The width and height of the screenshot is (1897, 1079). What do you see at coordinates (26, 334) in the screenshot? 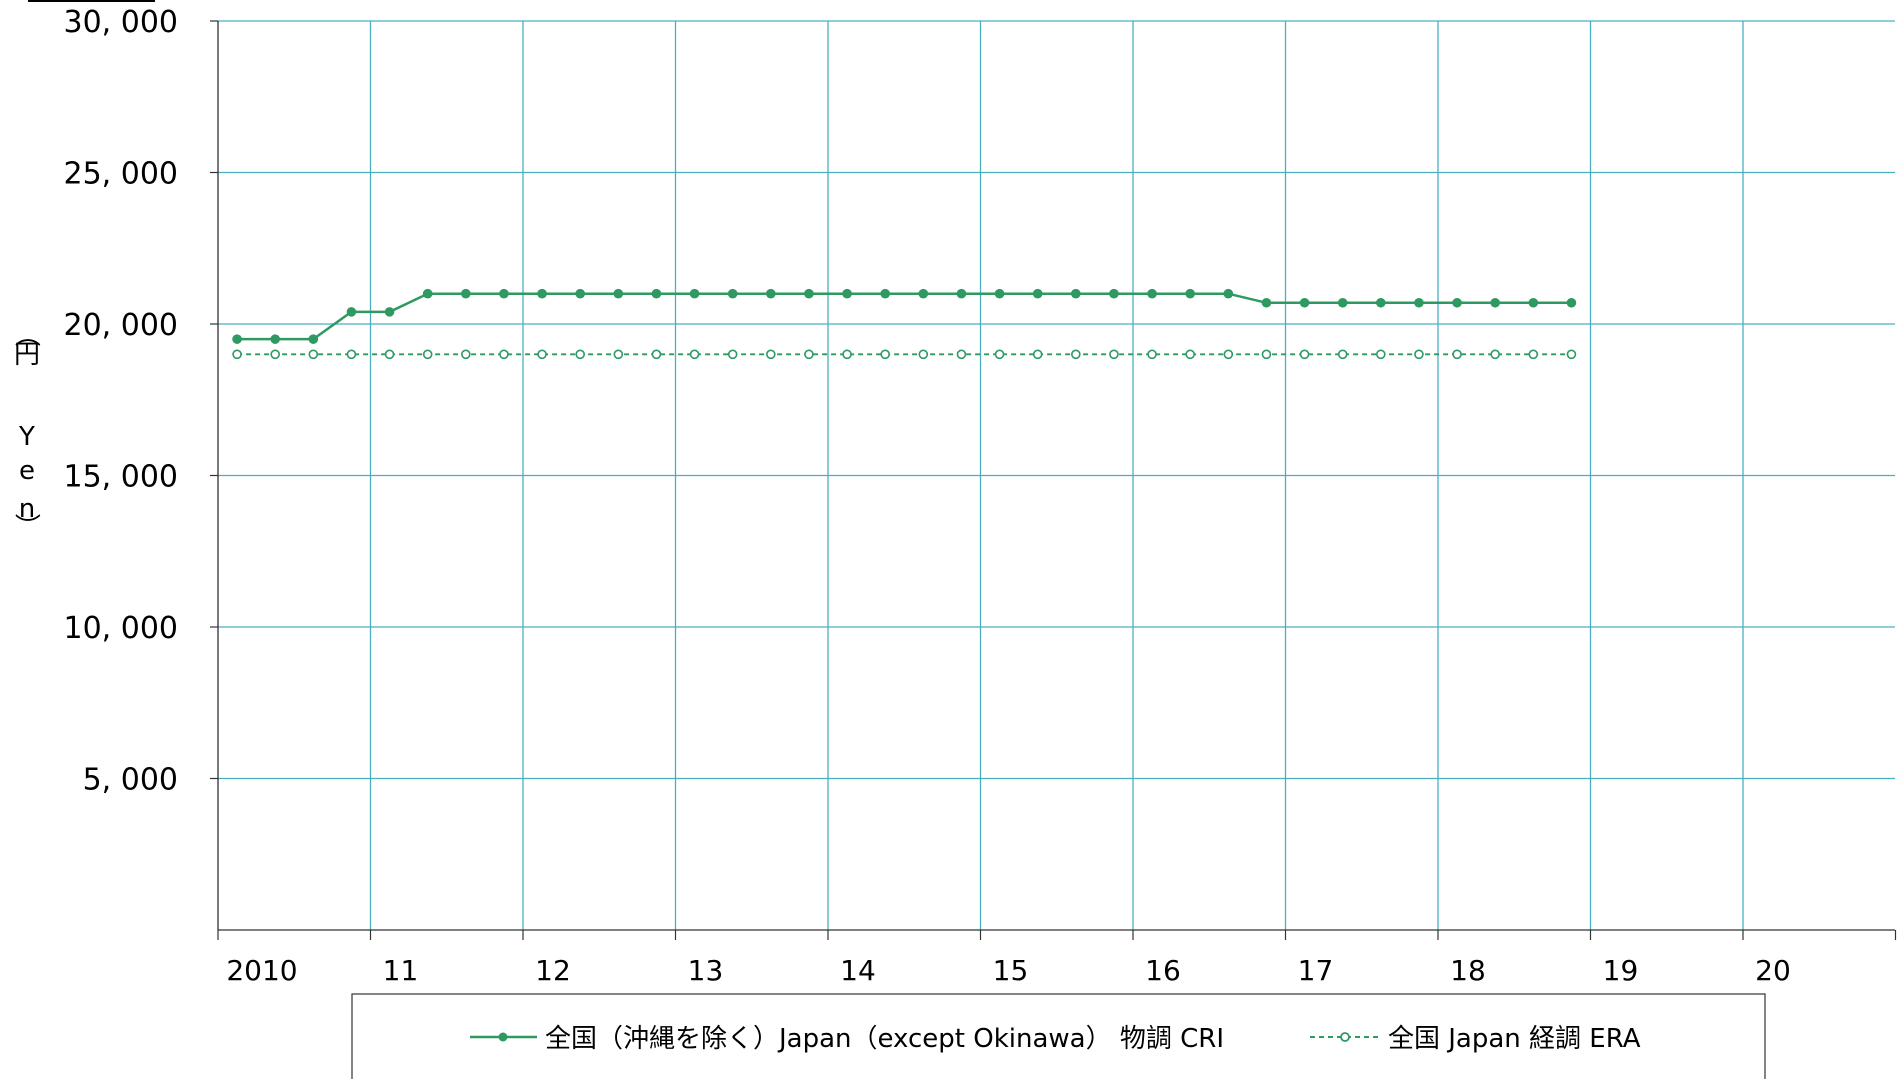
I see `y-axis-label-char: （` at bounding box center [26, 334].